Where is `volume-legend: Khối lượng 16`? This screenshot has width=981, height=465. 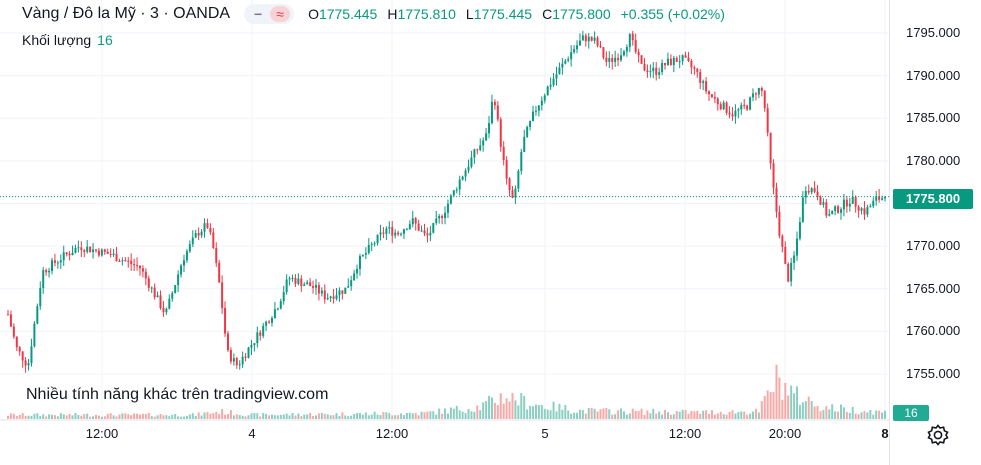
volume-legend: Khối lượng 16 is located at coordinates (67, 40).